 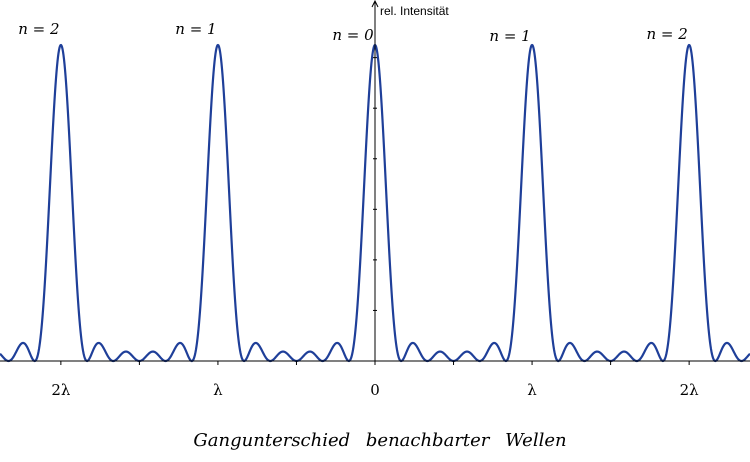 I want to click on x-tick-marks, so click(x=375, y=363).